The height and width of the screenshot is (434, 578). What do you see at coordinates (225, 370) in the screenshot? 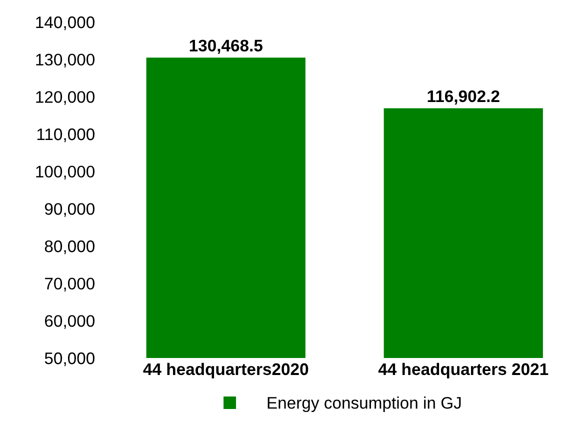
I see `x-tick-label: 44 headquarters2020` at bounding box center [225, 370].